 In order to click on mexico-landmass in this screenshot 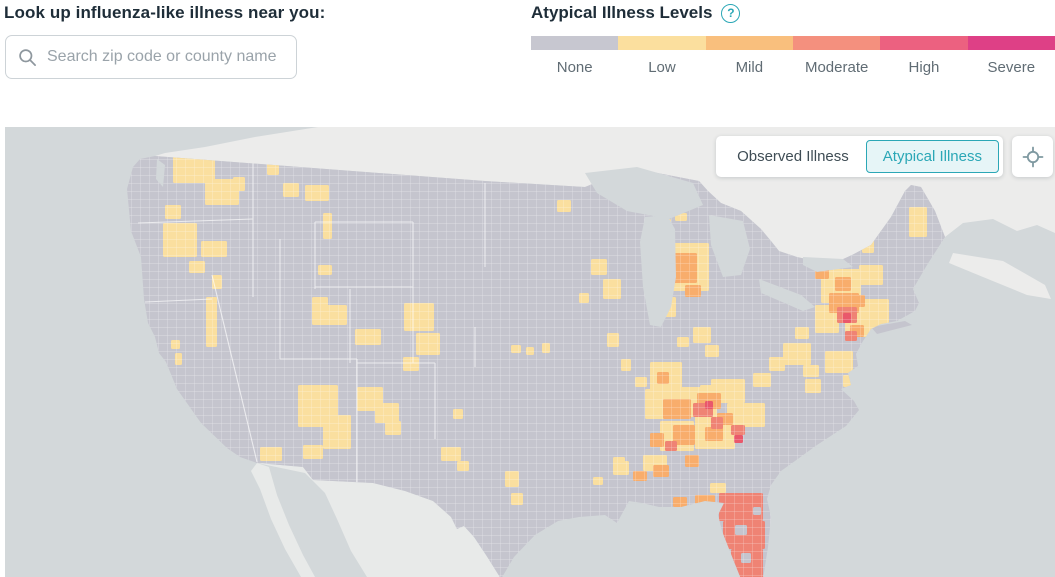, I will do `click(379, 520)`.